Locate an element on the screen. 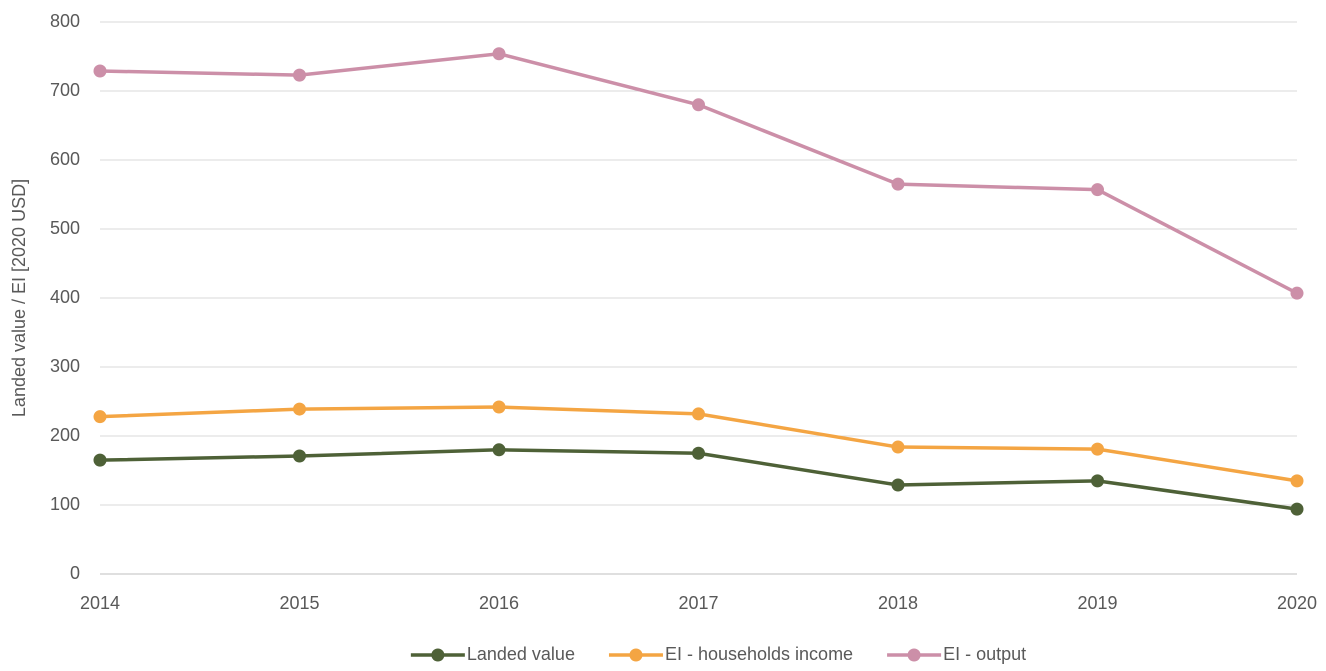 This screenshot has width=1326, height=671. y-tick-label: 0 is located at coordinates (75, 573).